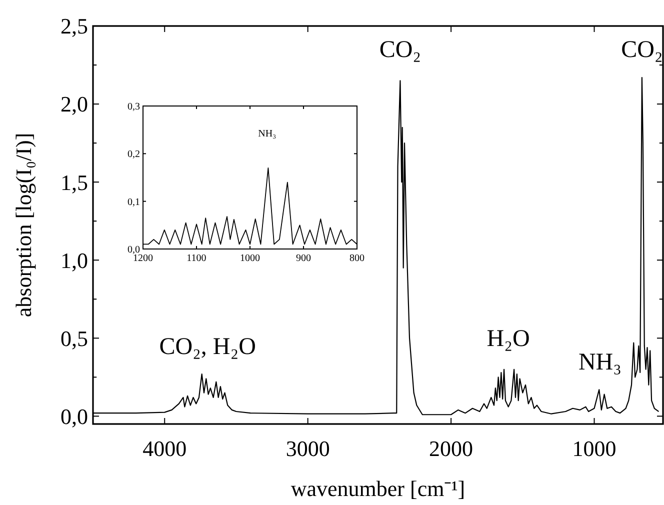 The image size is (664, 505). I want to click on annotation: CO₂, H₂O, so click(207, 347).